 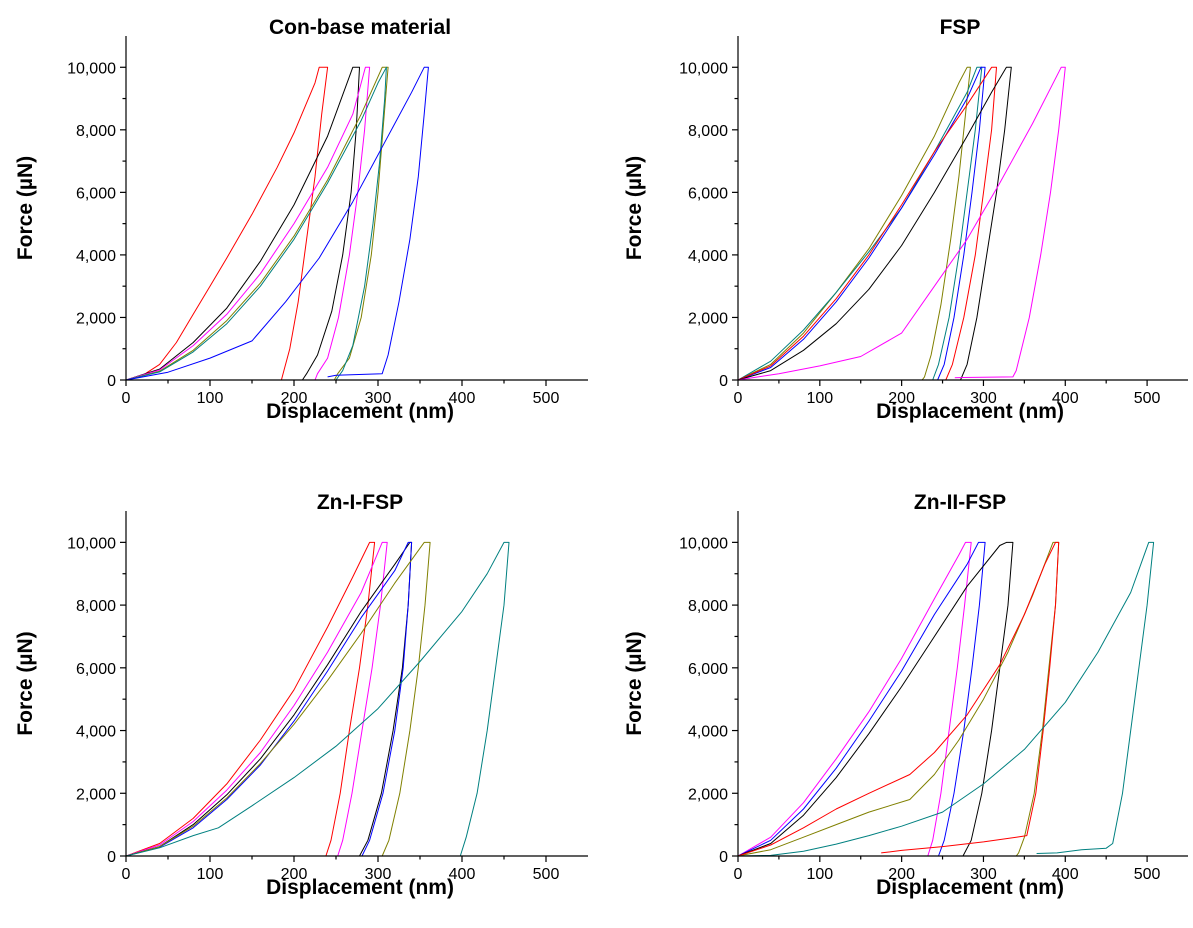 What do you see at coordinates (960, 502) in the screenshot?
I see `chart-title: Zn-II-FSP` at bounding box center [960, 502].